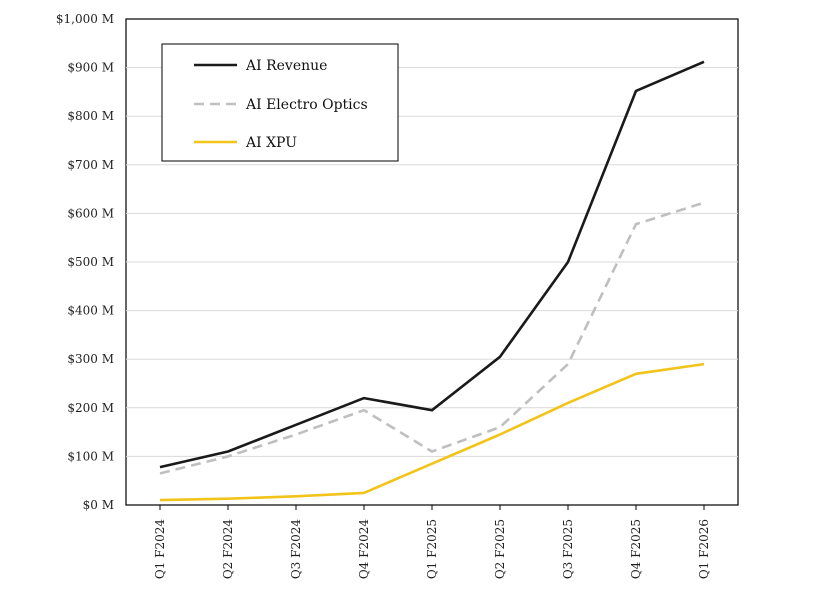  Describe the element at coordinates (90, 408) in the screenshot. I see `y-tick-label: $200 M` at that location.